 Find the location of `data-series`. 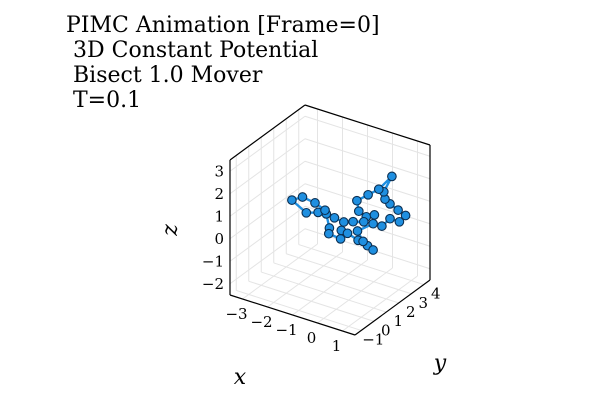

data-series is located at coordinates (349, 213).